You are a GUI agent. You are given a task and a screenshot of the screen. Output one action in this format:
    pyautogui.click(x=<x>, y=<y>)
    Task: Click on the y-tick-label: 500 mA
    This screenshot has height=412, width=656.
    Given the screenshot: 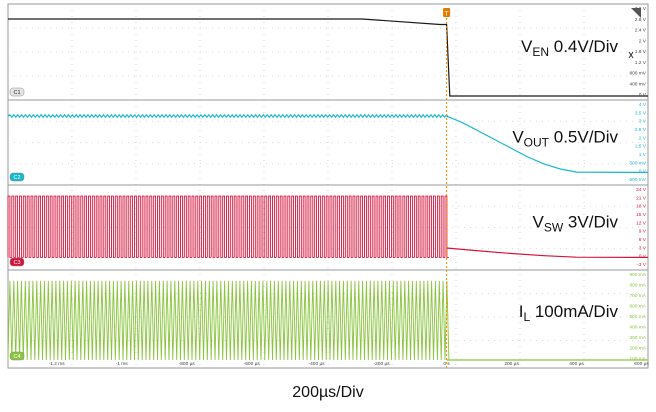 What is the action you would take?
    pyautogui.click(x=637, y=317)
    